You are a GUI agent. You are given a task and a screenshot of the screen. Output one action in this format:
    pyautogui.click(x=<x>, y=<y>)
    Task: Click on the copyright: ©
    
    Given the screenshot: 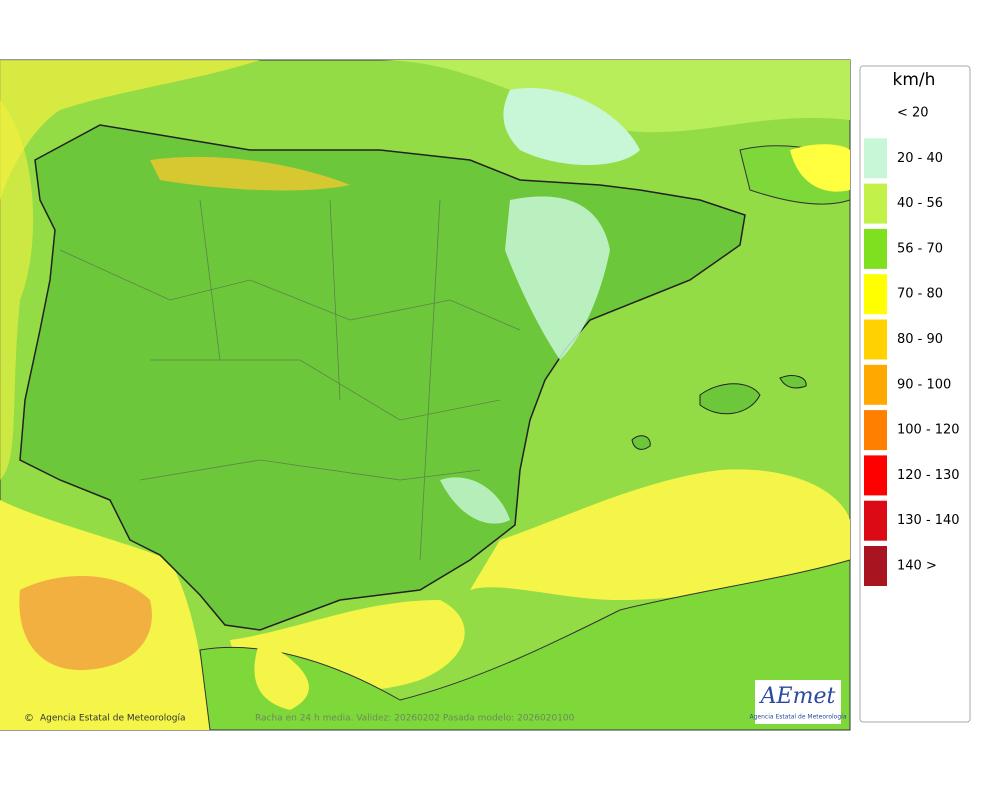 What is the action you would take?
    pyautogui.click(x=29, y=718)
    